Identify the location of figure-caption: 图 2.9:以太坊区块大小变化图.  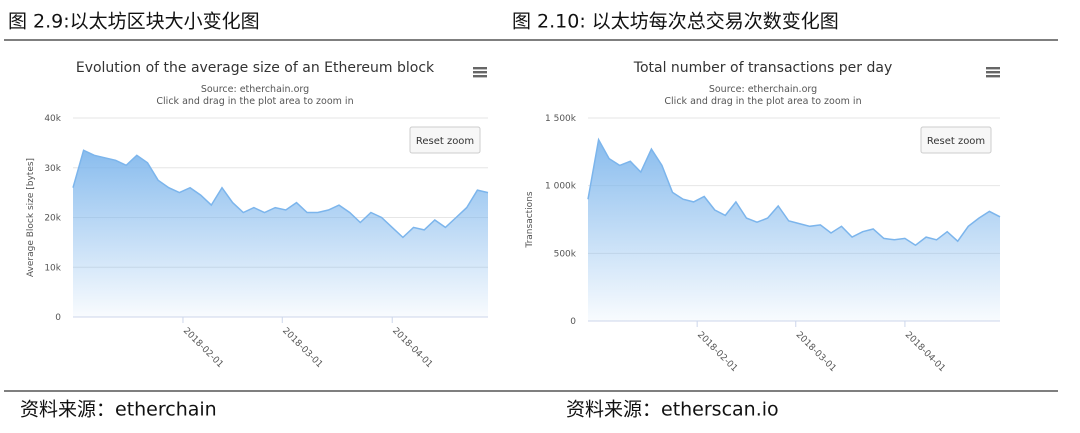
(134, 22).